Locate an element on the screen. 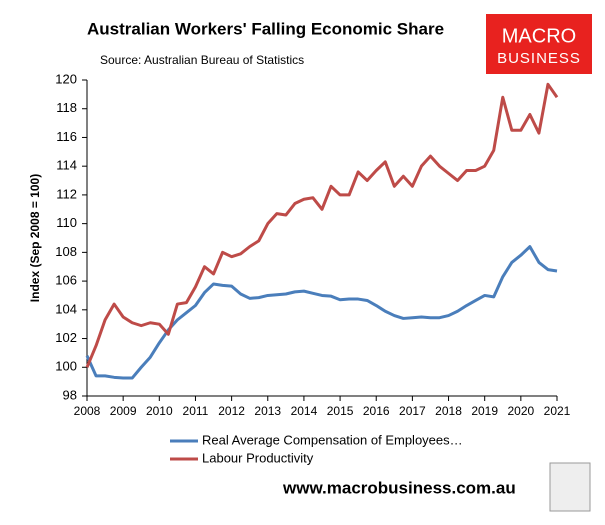 This screenshot has width=605, height=525. logo-text: MACRO is located at coordinates (539, 36).